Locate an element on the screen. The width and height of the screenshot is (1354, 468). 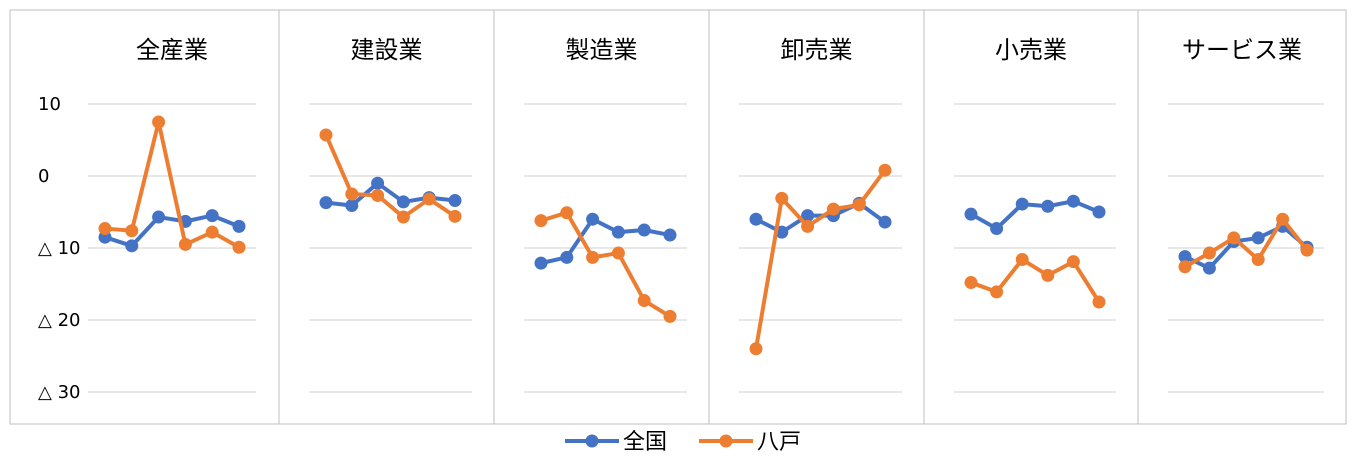
y-tick-label: 0 is located at coordinates (43, 176).